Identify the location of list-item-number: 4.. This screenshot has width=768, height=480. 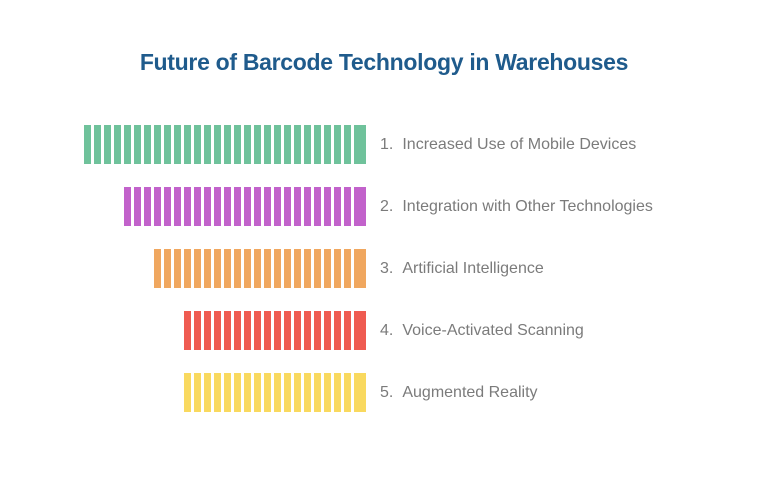
(387, 330).